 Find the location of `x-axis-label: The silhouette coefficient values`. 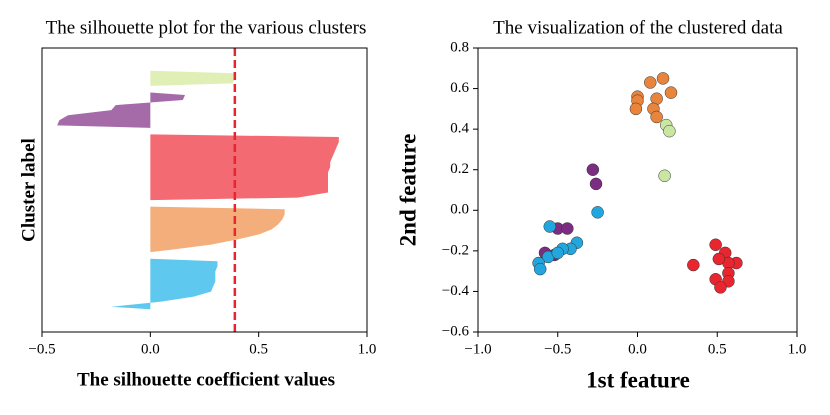

x-axis-label: The silhouette coefficient values is located at coordinates (206, 379).